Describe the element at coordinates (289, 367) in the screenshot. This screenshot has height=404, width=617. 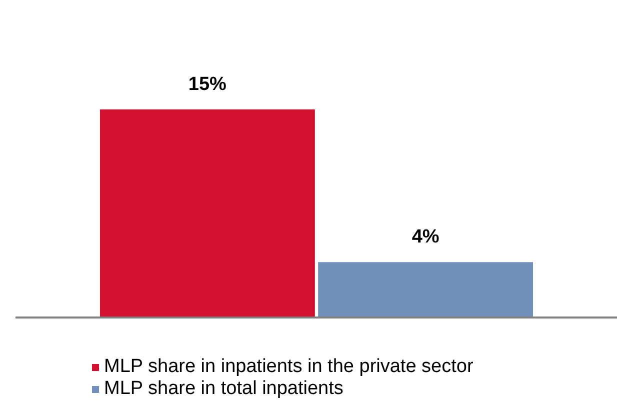
I see `legend-label: MLP share in inpatients in the private sector` at that location.